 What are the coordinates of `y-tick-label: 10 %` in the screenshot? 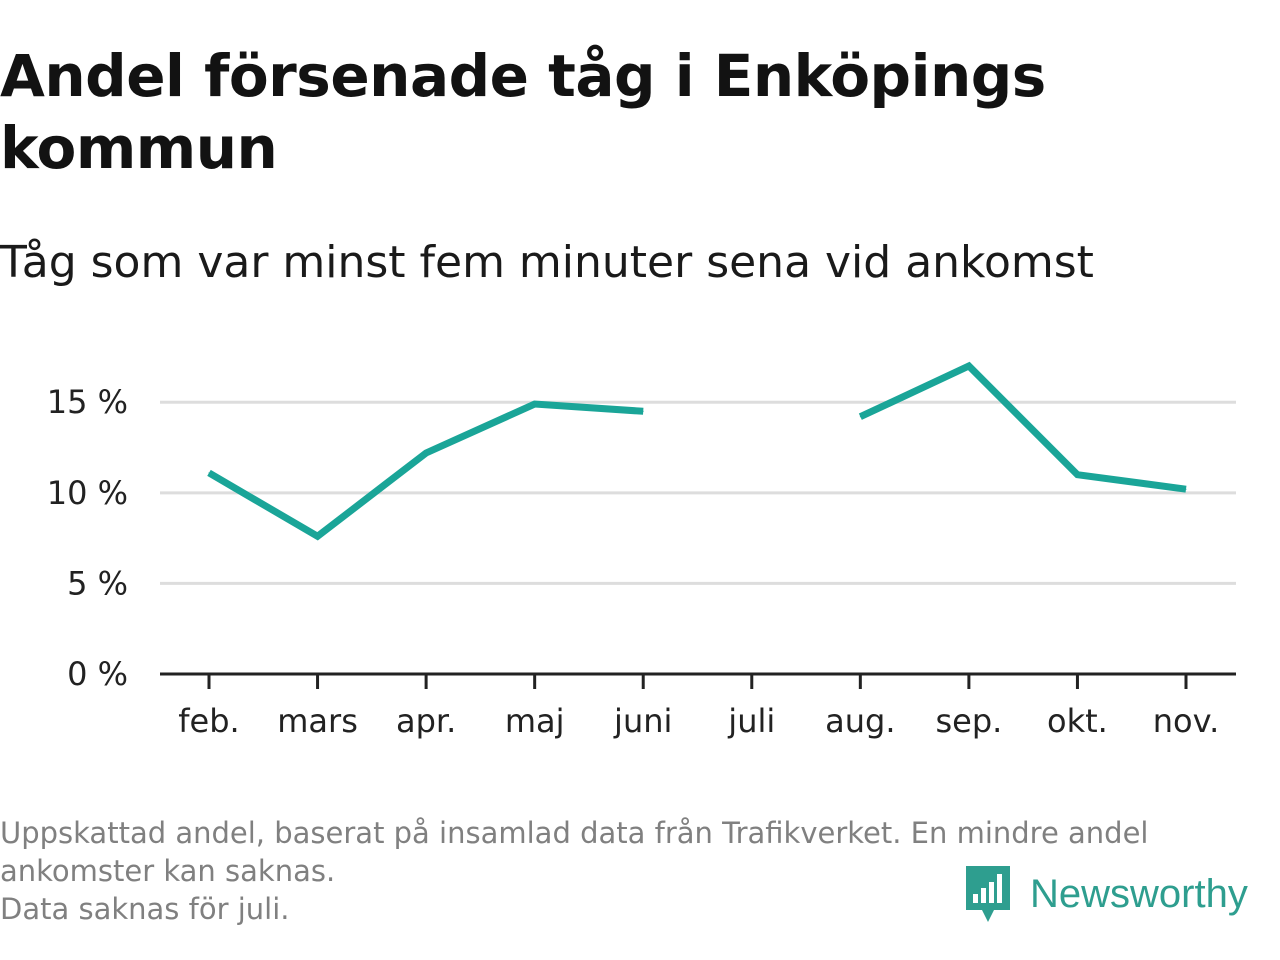 It's located at (87, 493).